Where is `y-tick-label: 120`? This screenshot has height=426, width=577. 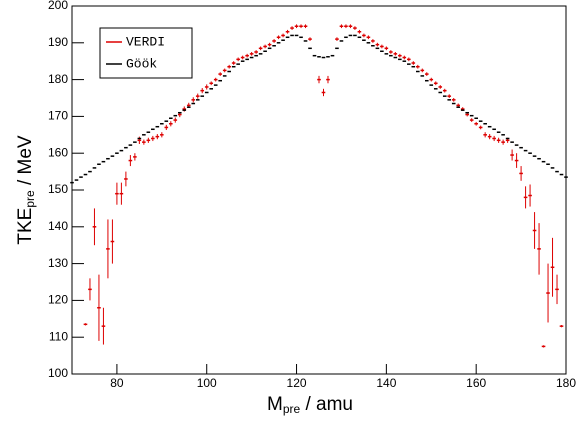
y-tick-label: 120 is located at coordinates (58, 300).